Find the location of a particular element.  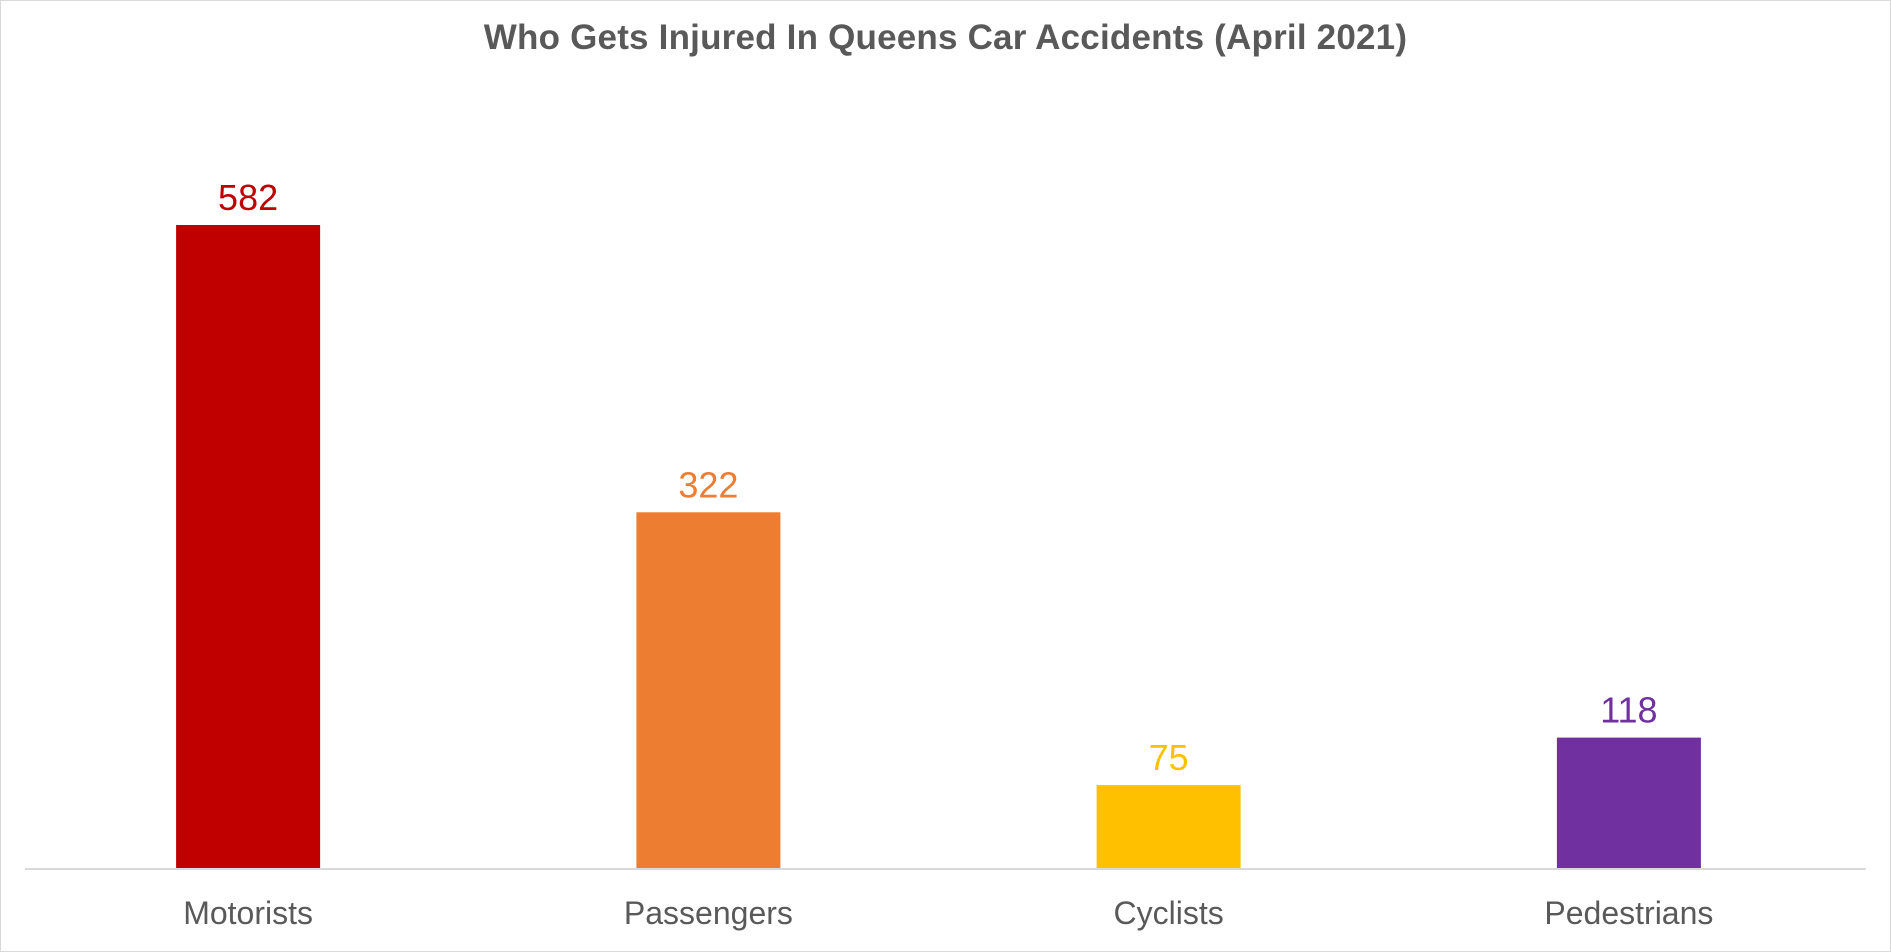

bar-motorists is located at coordinates (248, 546).